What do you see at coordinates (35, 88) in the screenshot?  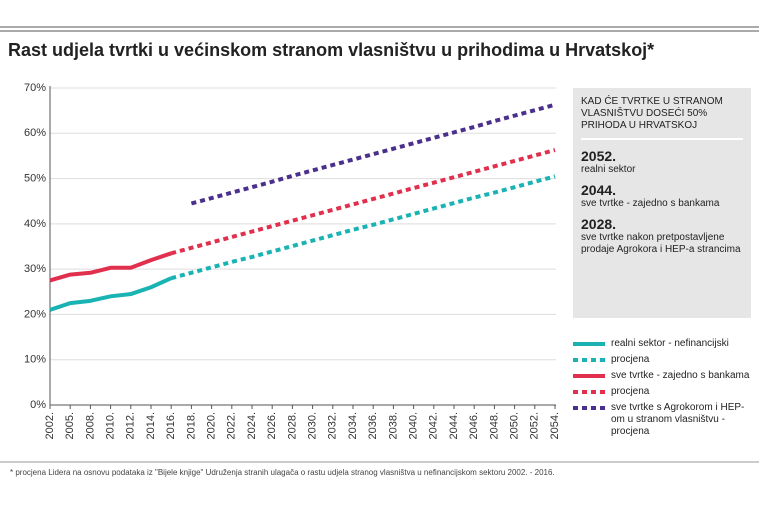 I see `y-tick-label: 70%` at bounding box center [35, 88].